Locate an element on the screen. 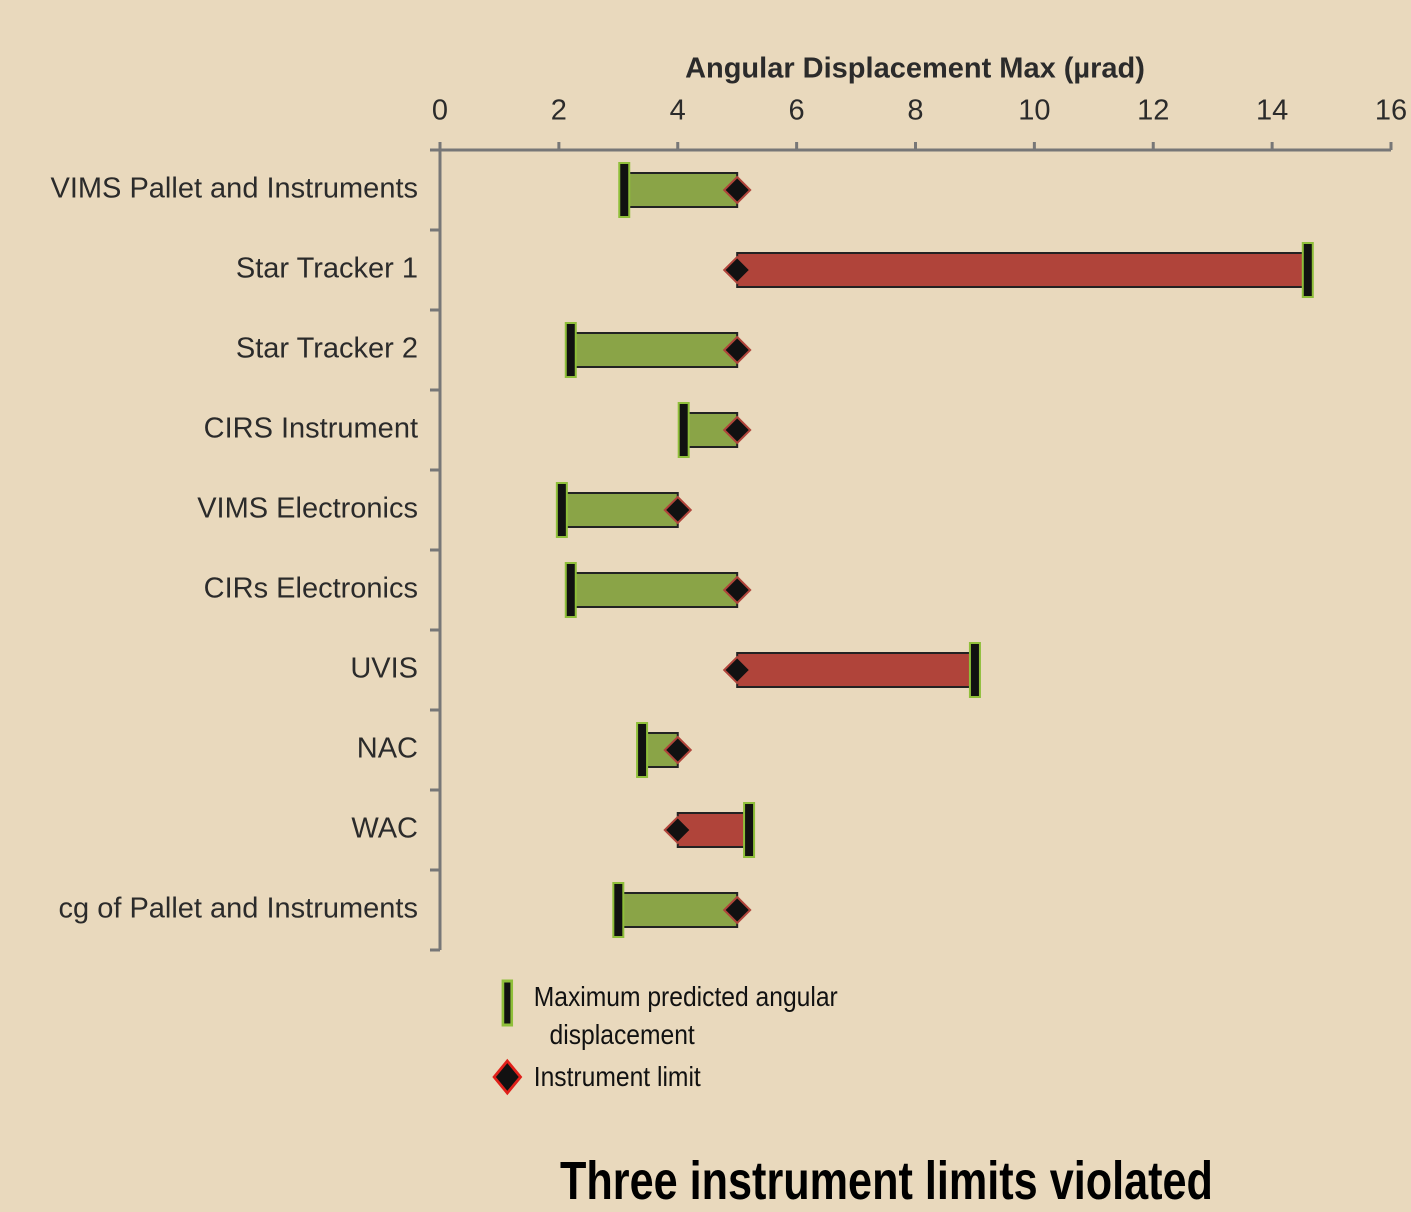  x-axis-label: Angular Displacement Max (µrad) is located at coordinates (915, 69).